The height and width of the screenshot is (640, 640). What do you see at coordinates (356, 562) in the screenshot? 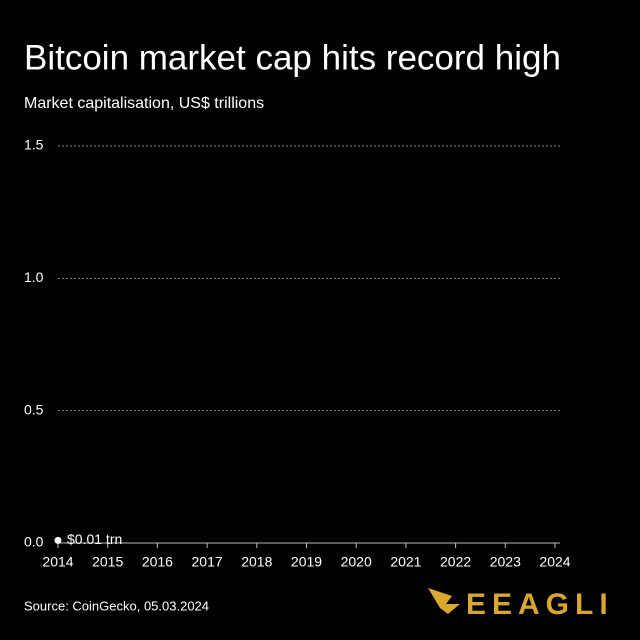
I see `x-tick-label: 2020` at bounding box center [356, 562].